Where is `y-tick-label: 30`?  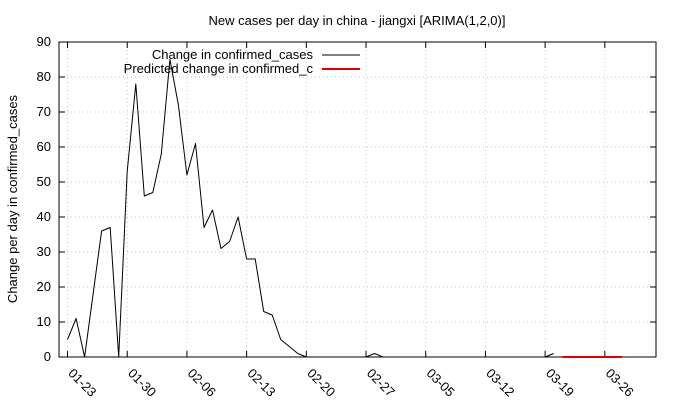
y-tick-label: 30 is located at coordinates (44, 251).